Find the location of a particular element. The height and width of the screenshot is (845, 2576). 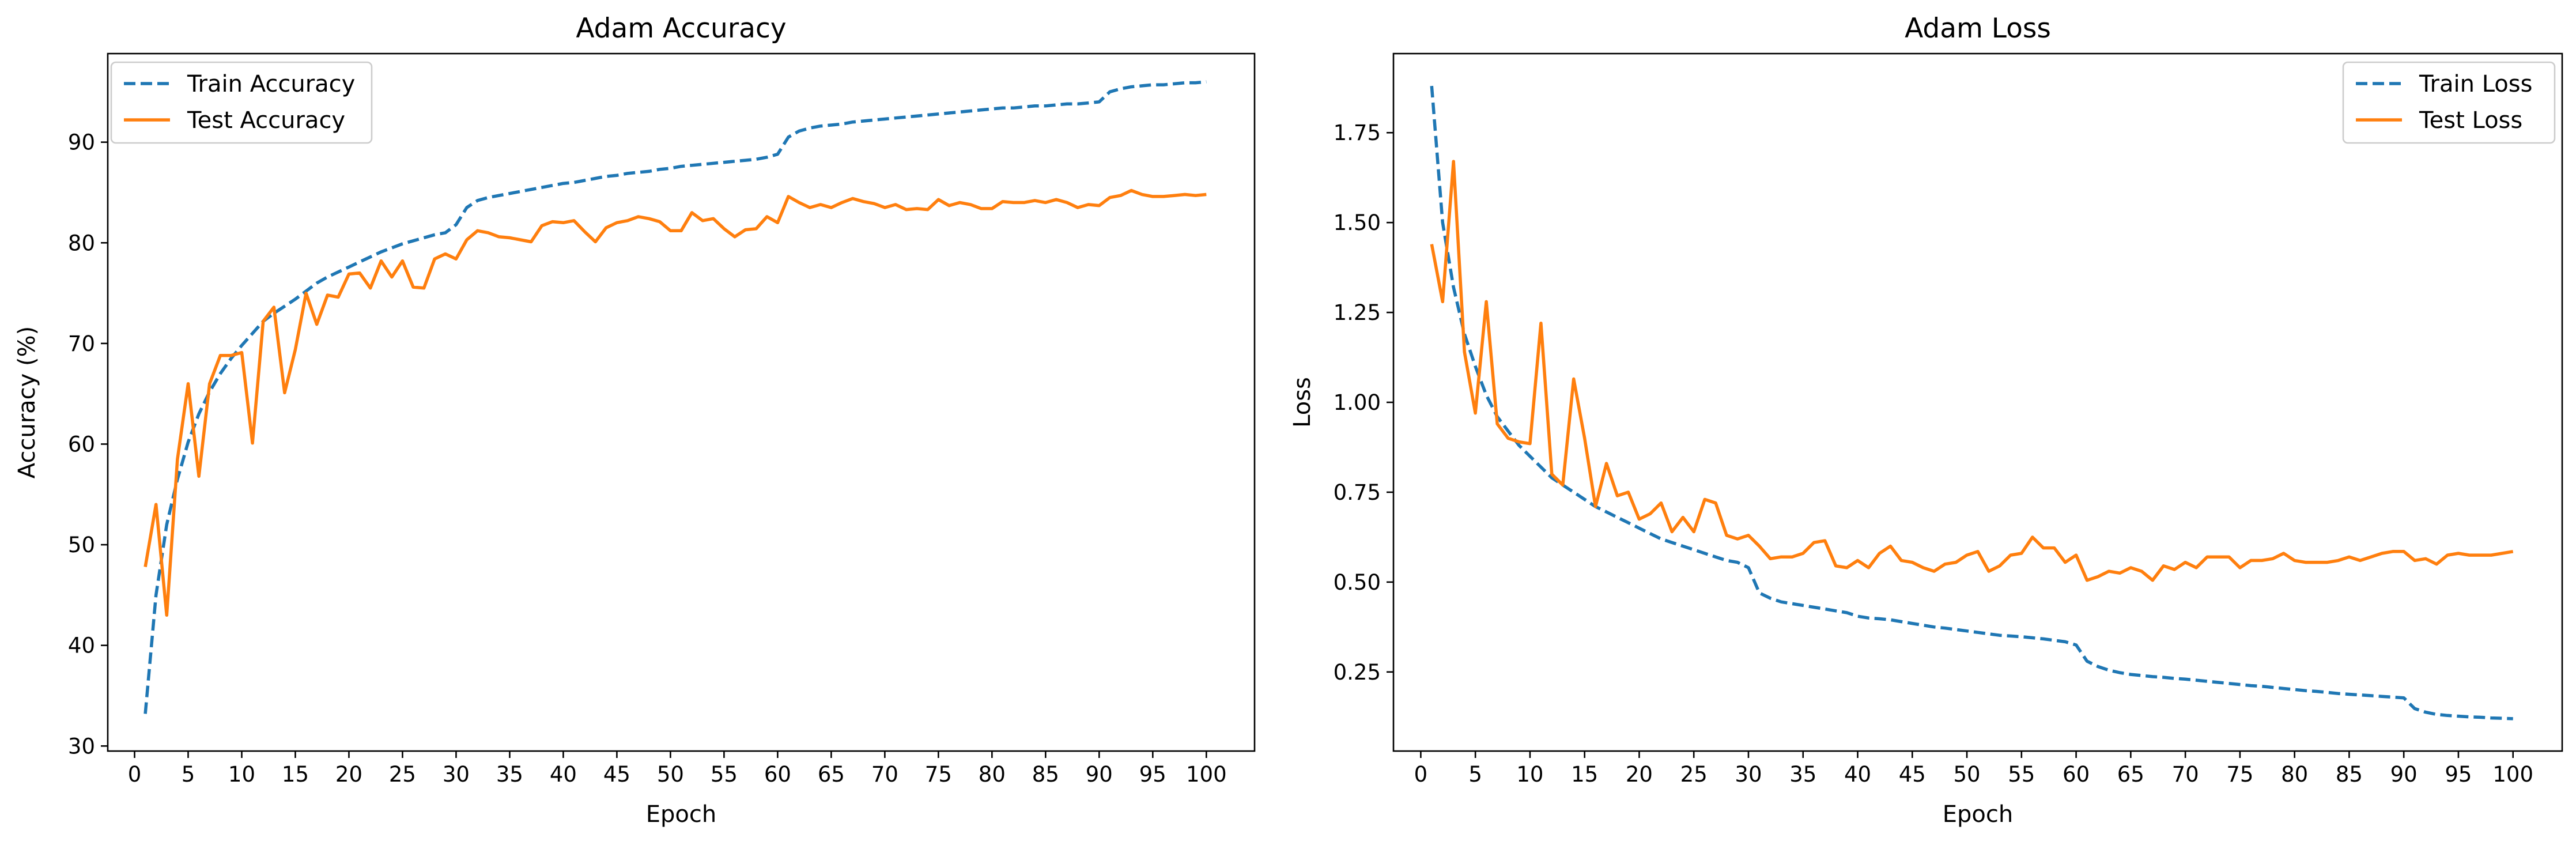

loss-x-tick-label: 70 is located at coordinates (2185, 774).